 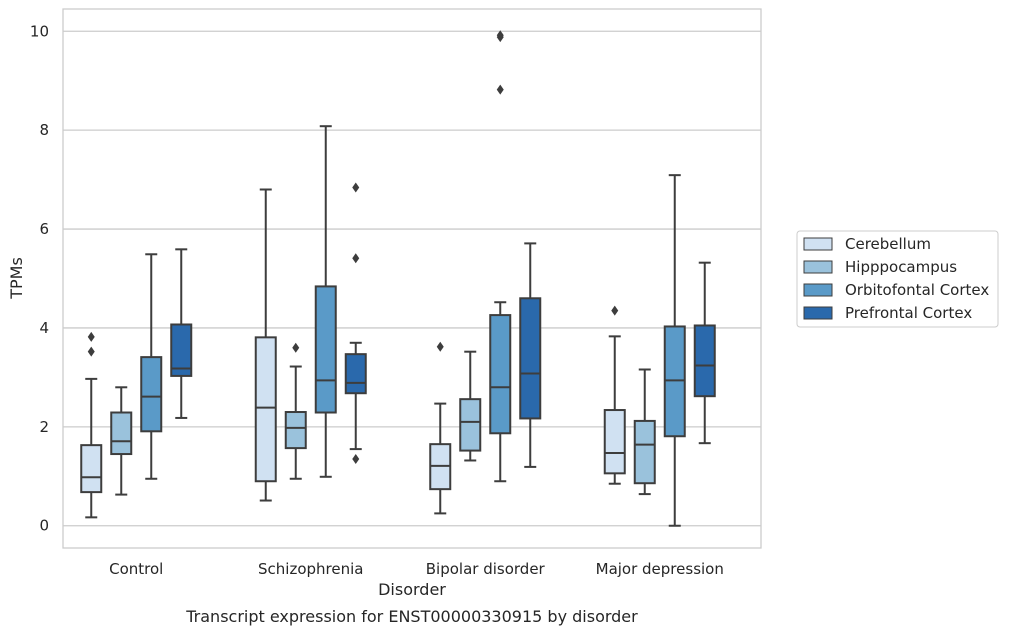 What do you see at coordinates (310, 569) in the screenshot?
I see `x-tick-label-1: Schizophrenia` at bounding box center [310, 569].